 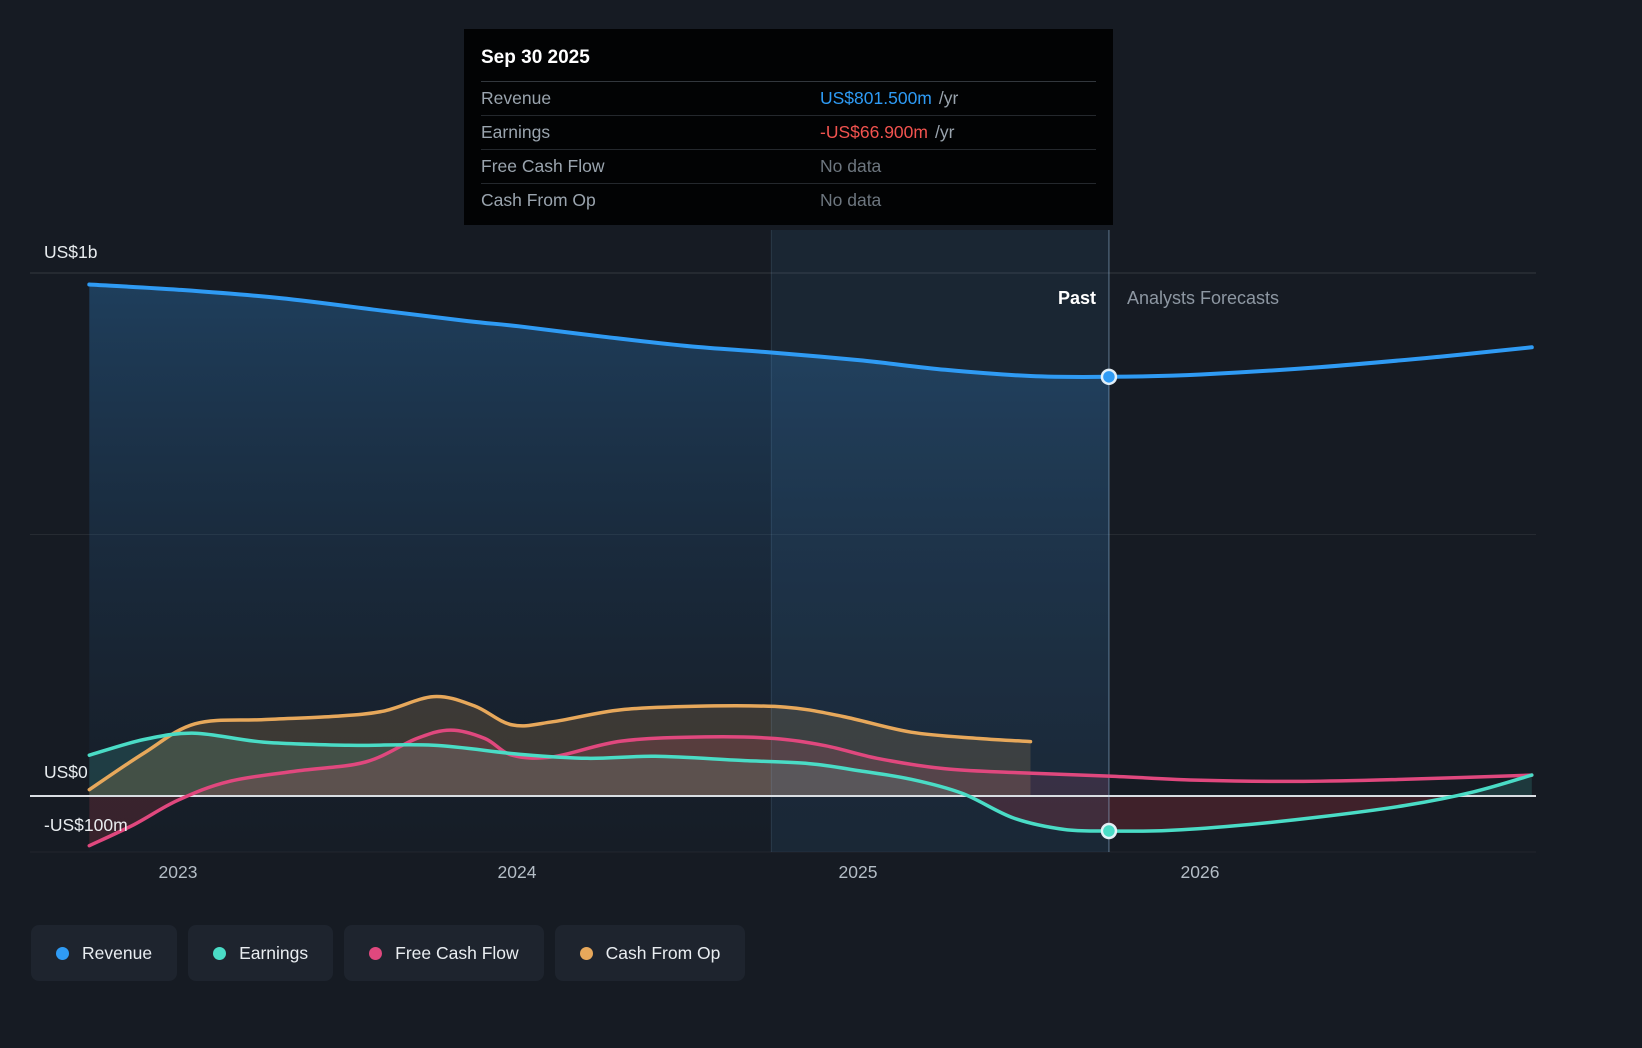 I want to click on revenue-line, so click(x=810, y=330).